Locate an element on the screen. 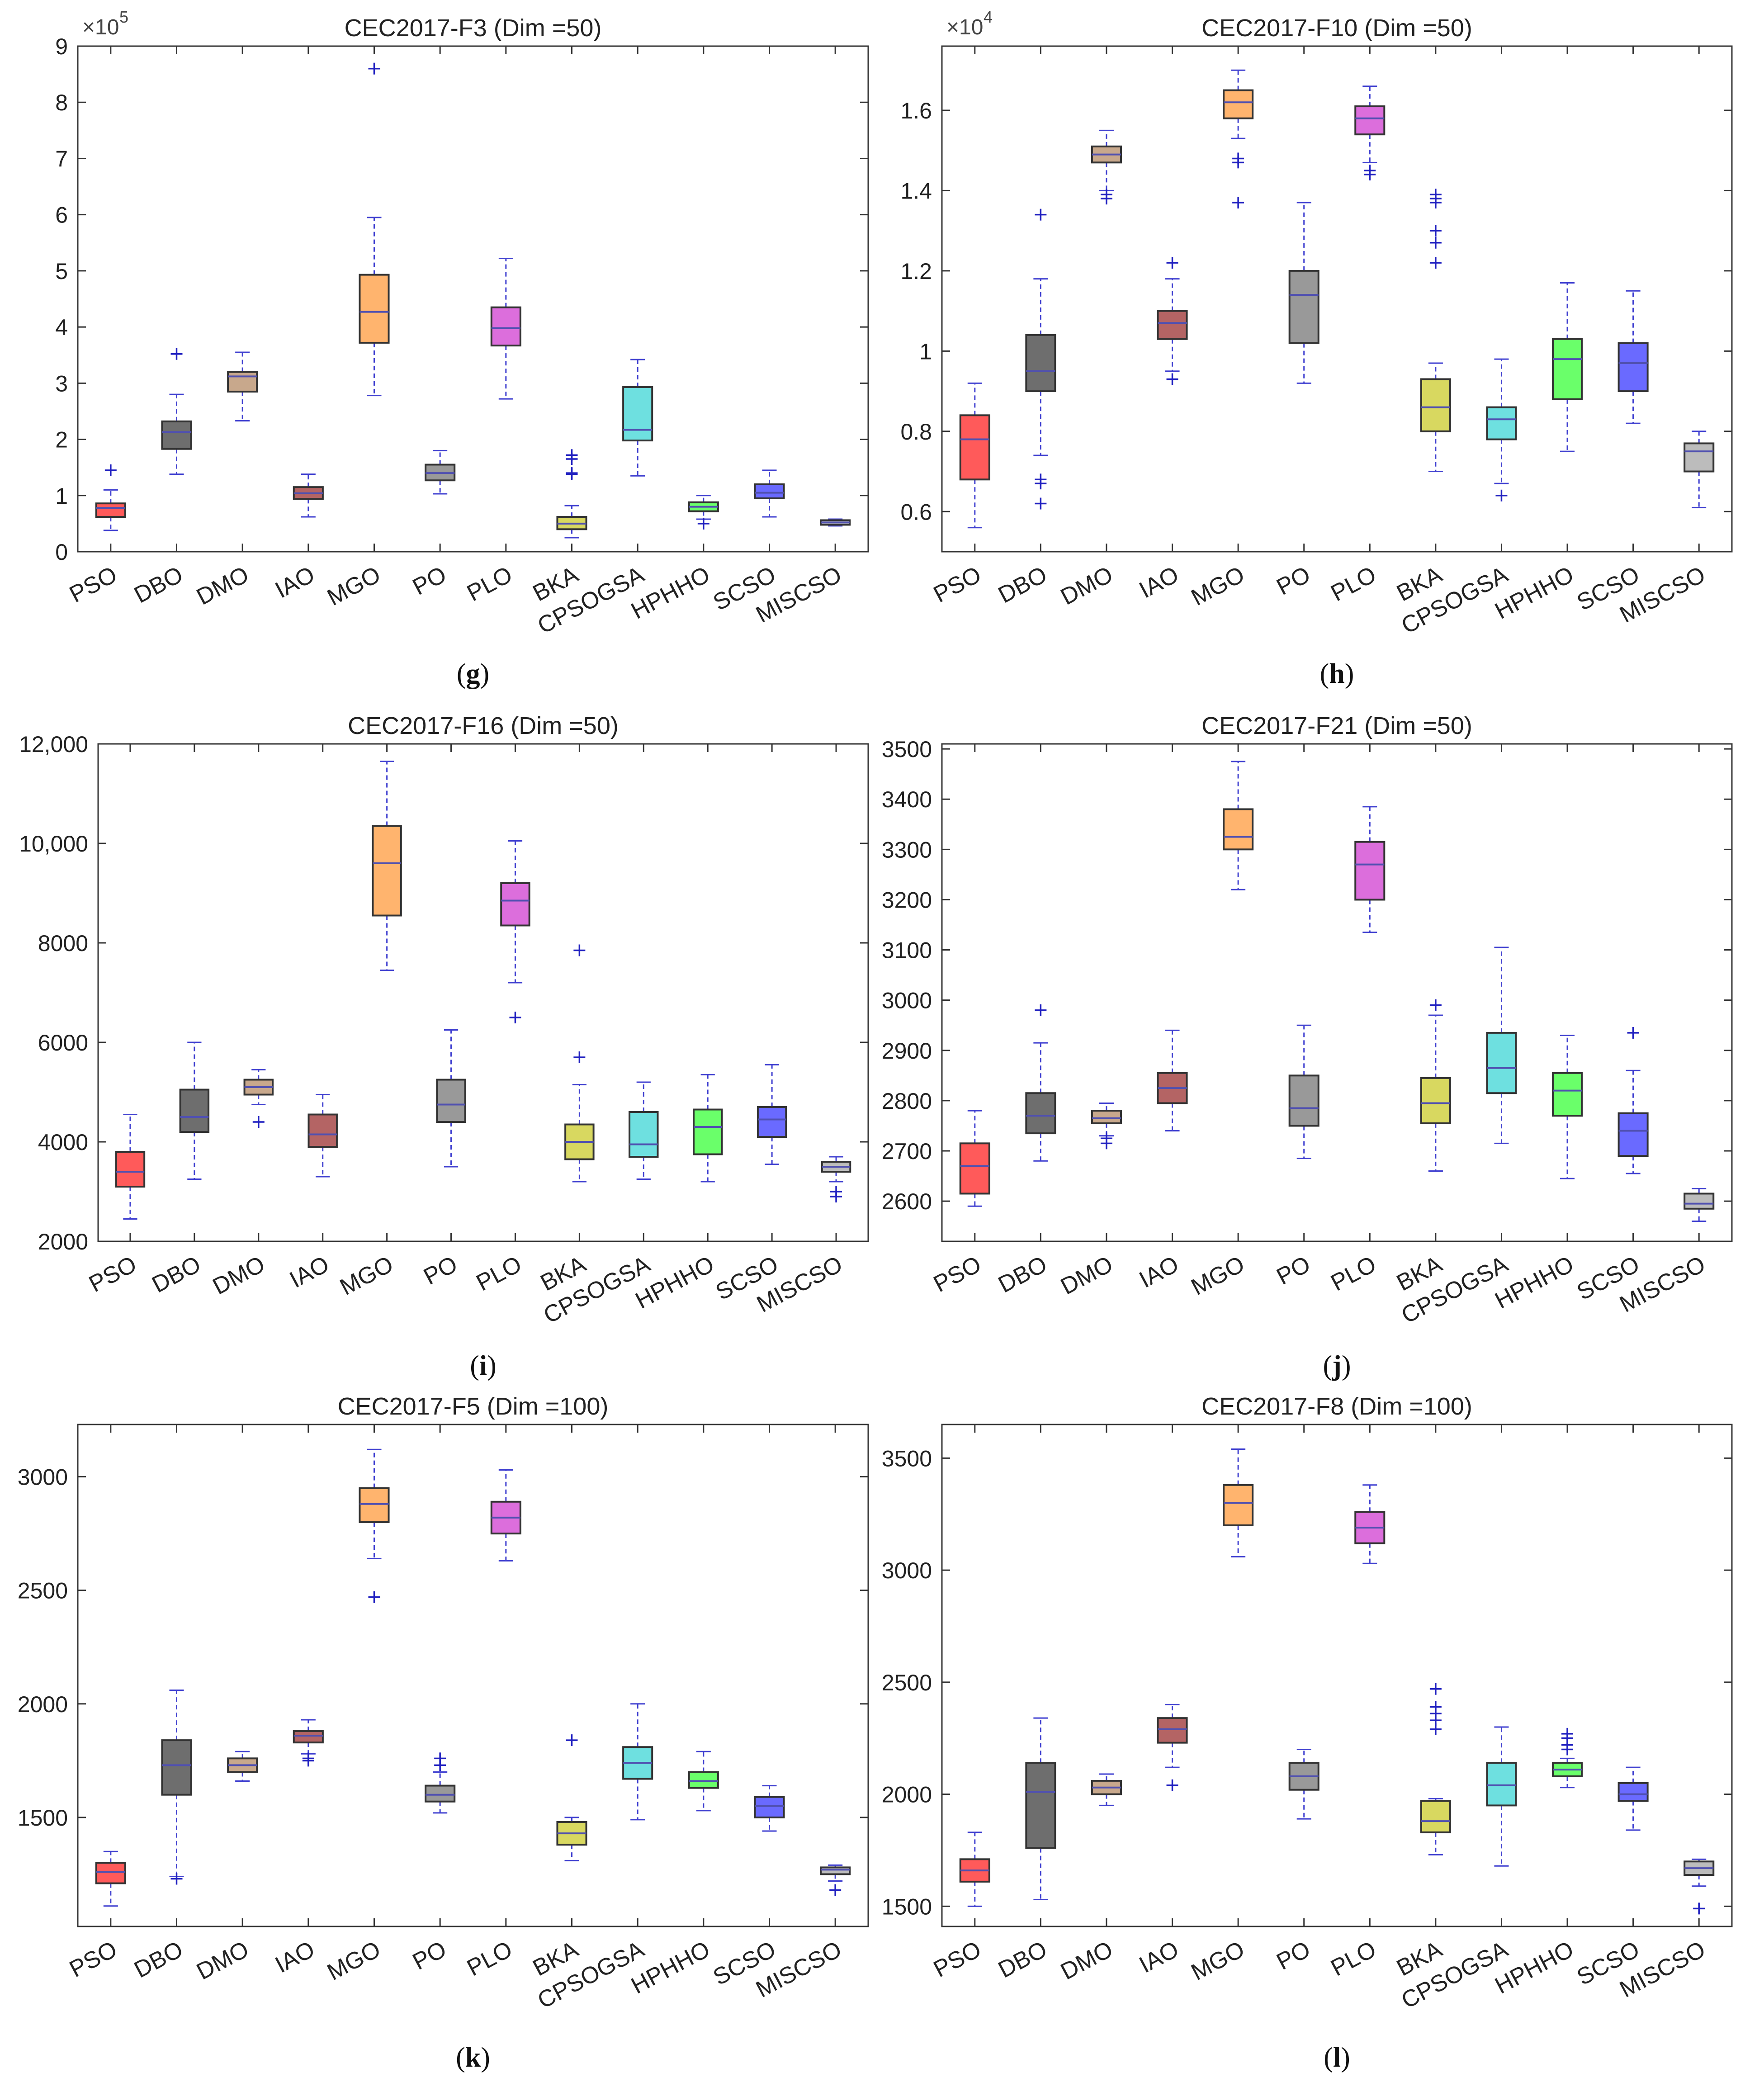 The image size is (1764, 2087). y-tick-label: 12,000 is located at coordinates (53, 745).